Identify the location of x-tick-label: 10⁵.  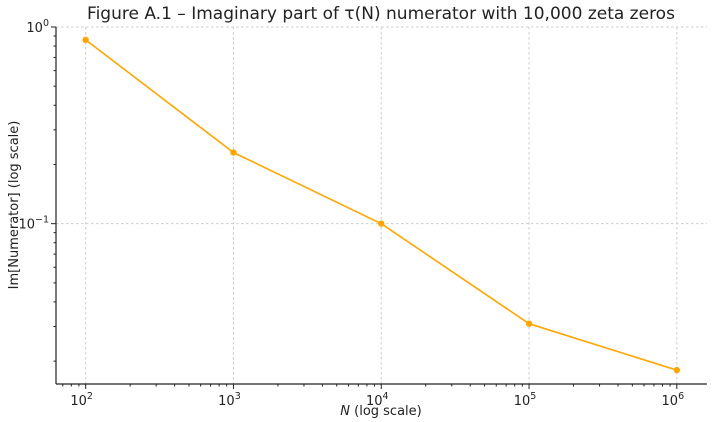
(525, 400).